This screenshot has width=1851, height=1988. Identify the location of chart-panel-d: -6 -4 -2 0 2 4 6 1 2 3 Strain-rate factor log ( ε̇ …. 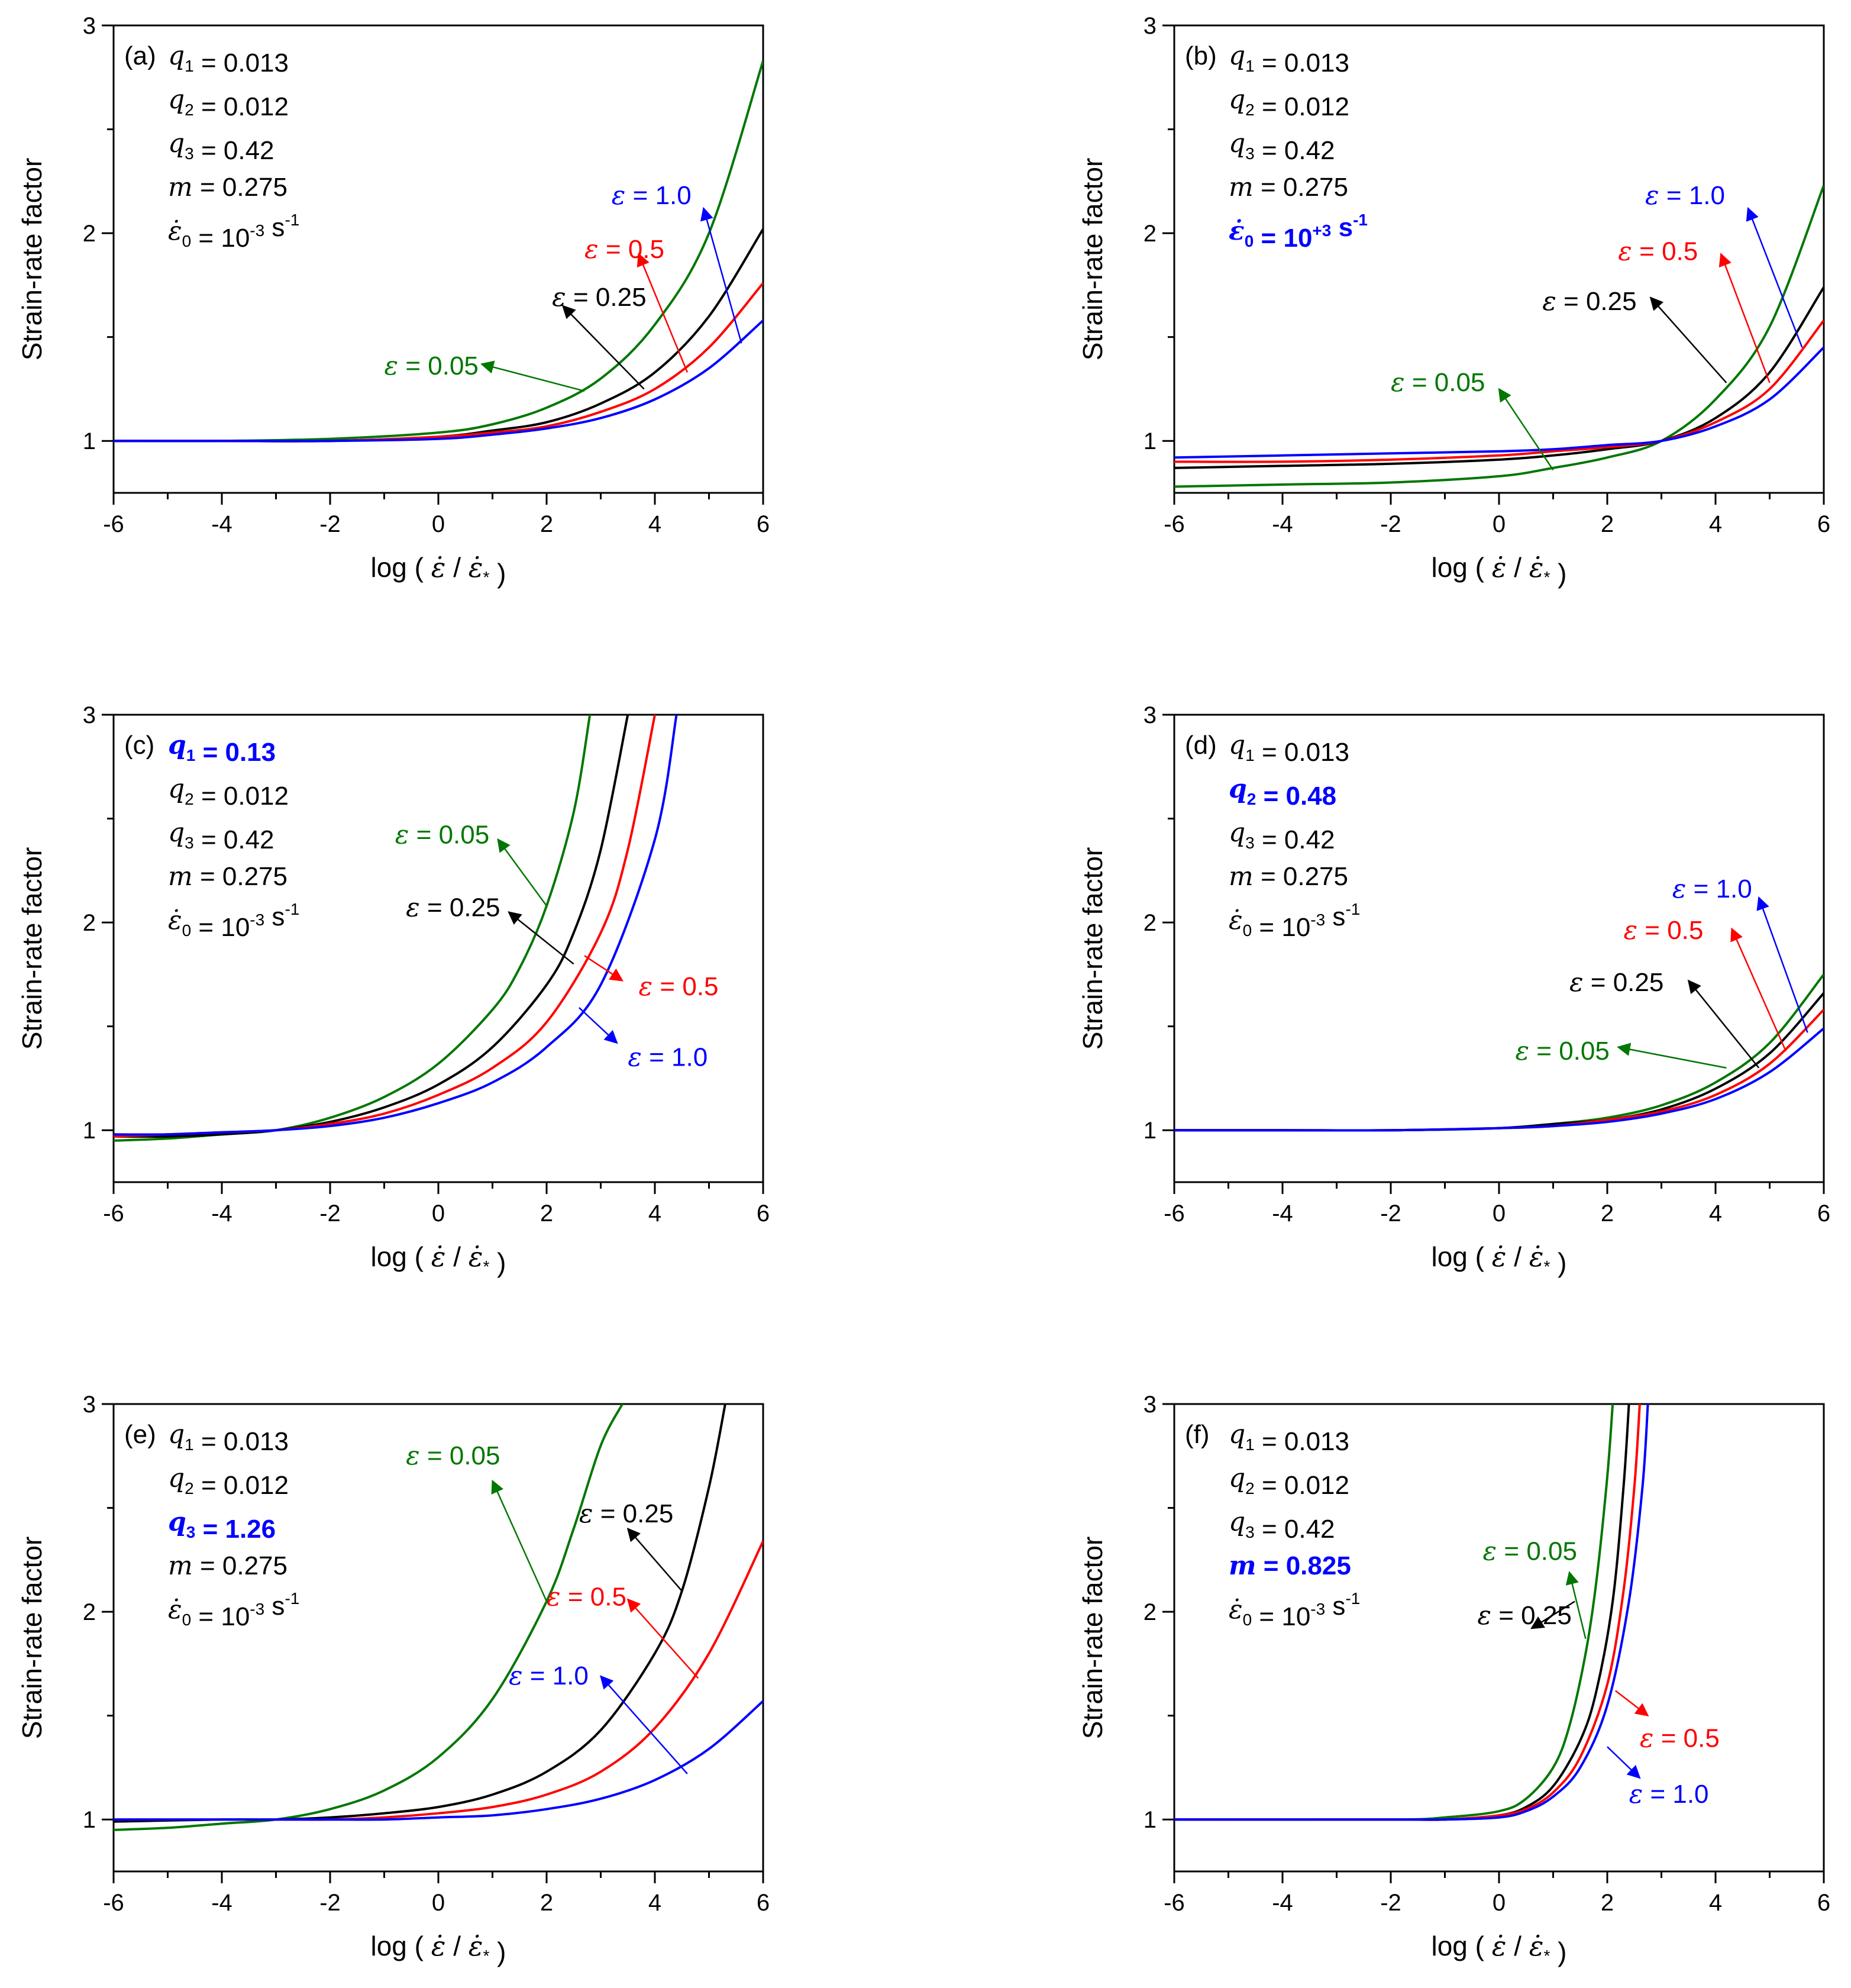
(1454, 990).